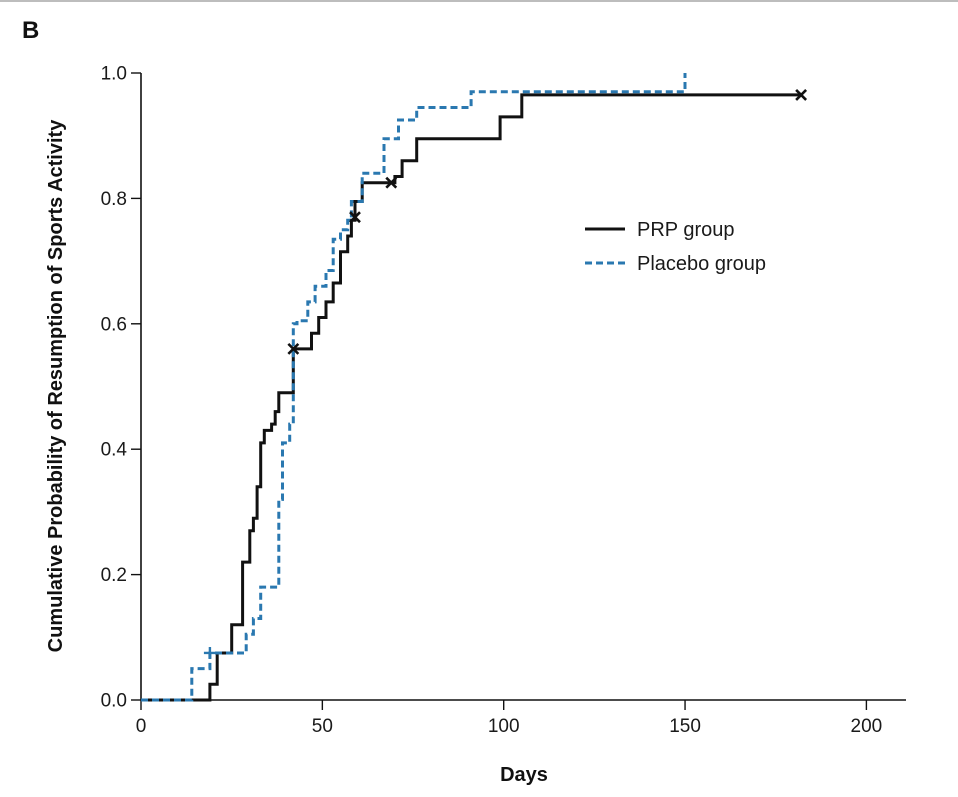 This screenshot has width=958, height=797. I want to click on x-tick-label: 150, so click(685, 726).